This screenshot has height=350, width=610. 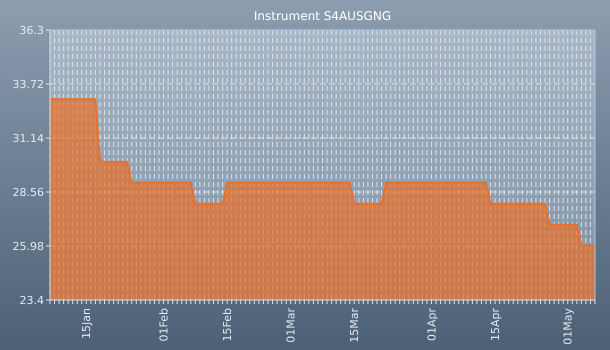 I want to click on y-tick-label: 31.14, so click(x=28, y=138).